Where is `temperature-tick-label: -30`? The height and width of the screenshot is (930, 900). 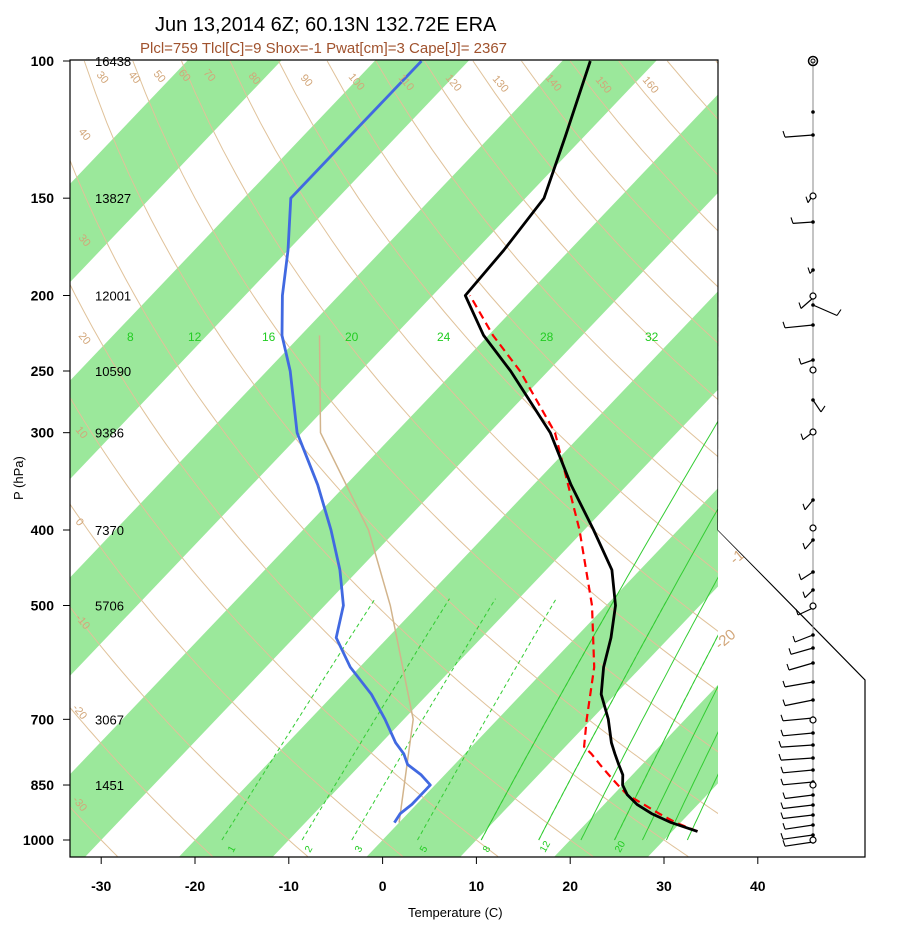 temperature-tick-label: -30 is located at coordinates (101, 886).